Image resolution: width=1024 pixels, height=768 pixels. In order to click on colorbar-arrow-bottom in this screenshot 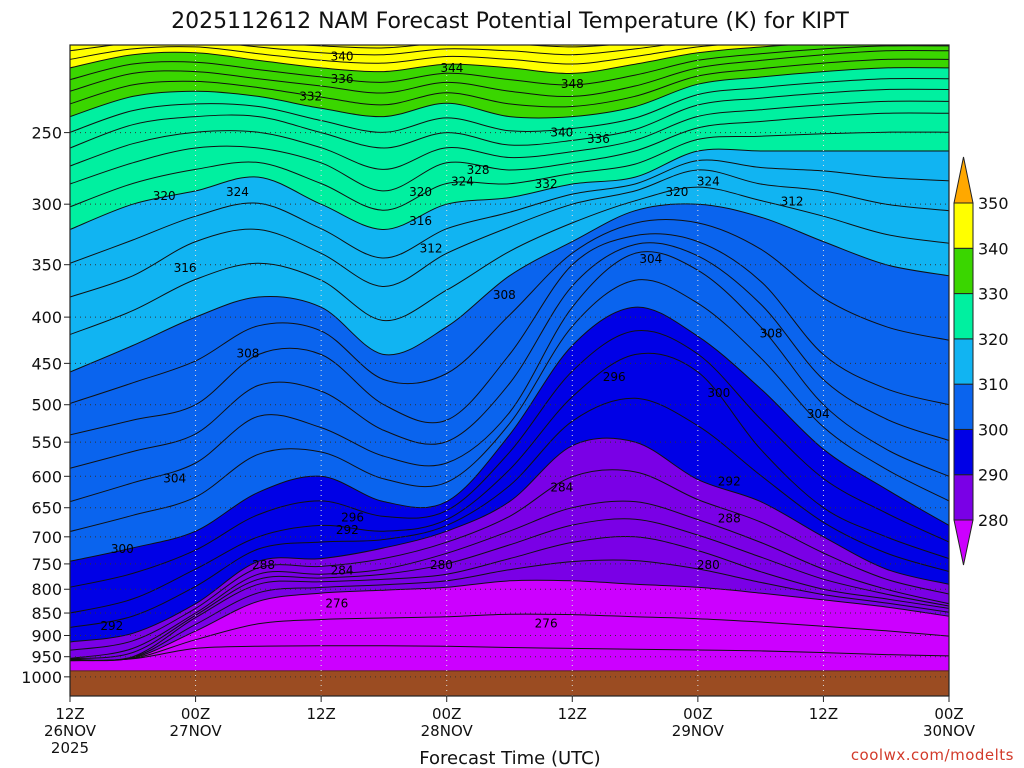, I will do `click(963, 542)`.